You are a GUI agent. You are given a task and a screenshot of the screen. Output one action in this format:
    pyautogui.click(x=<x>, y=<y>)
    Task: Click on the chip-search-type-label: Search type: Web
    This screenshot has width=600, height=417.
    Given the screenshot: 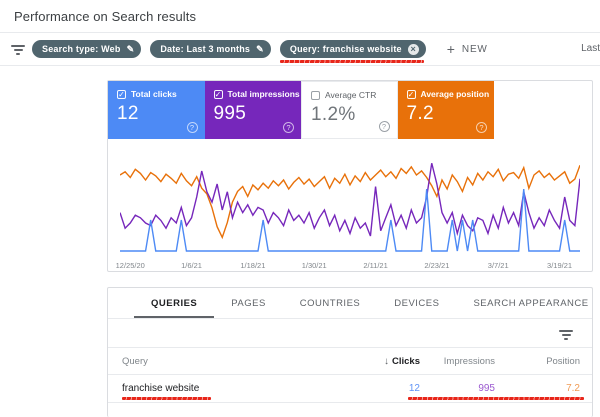 What is the action you would take?
    pyautogui.click(x=81, y=49)
    